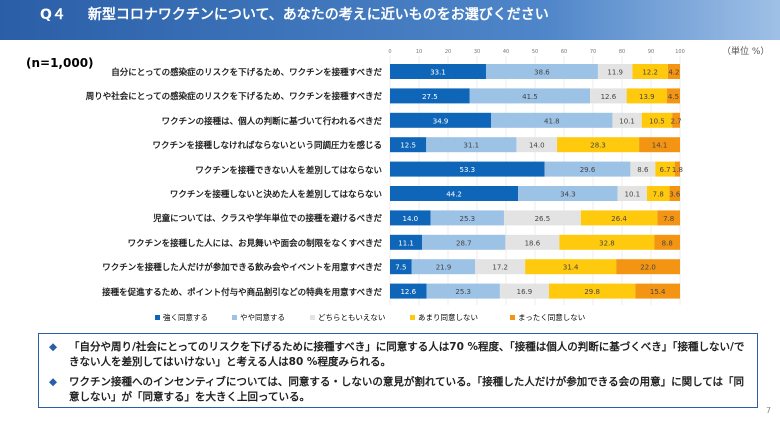  I want to click on data-label: 17.2, so click(500, 268).